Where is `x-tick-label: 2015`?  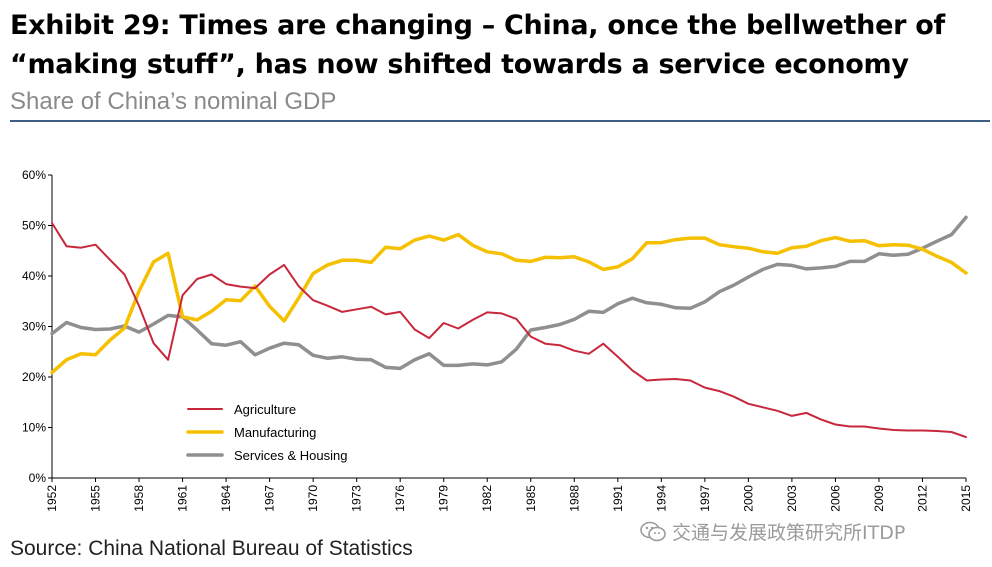 x-tick-label: 2015 is located at coordinates (966, 498).